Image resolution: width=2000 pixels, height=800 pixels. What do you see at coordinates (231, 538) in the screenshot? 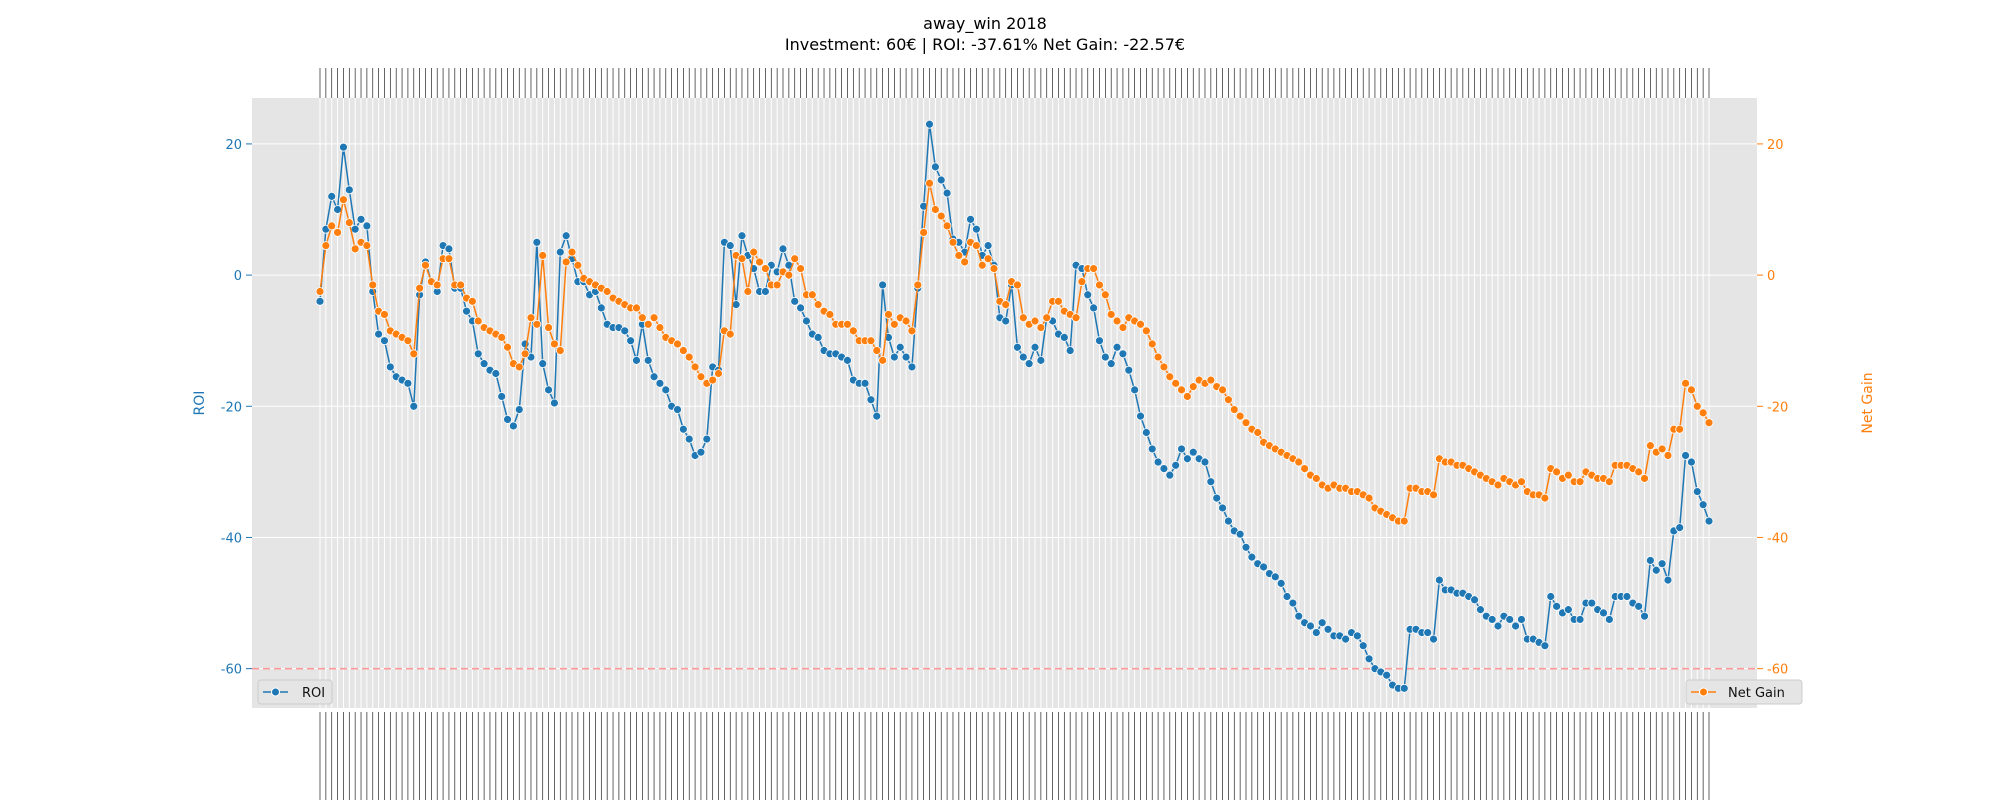
I see `roi-tick-label: -40` at bounding box center [231, 538].